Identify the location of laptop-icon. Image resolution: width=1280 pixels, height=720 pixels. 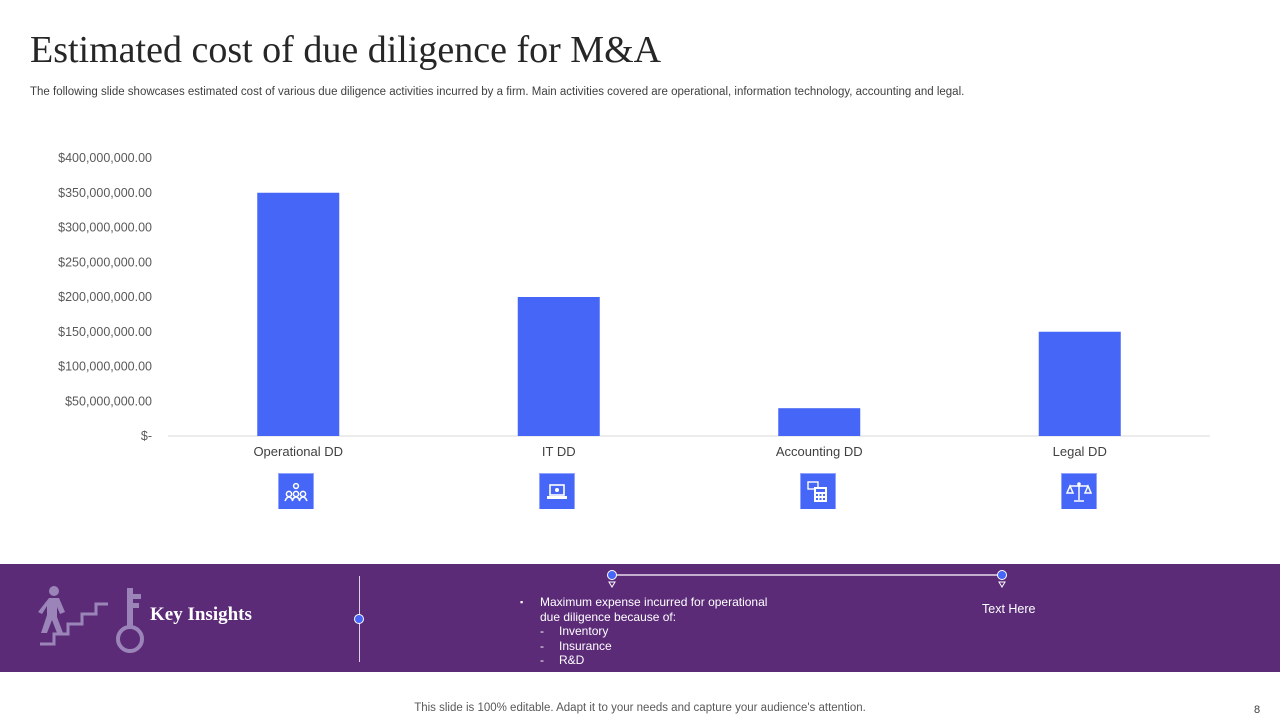
(557, 491).